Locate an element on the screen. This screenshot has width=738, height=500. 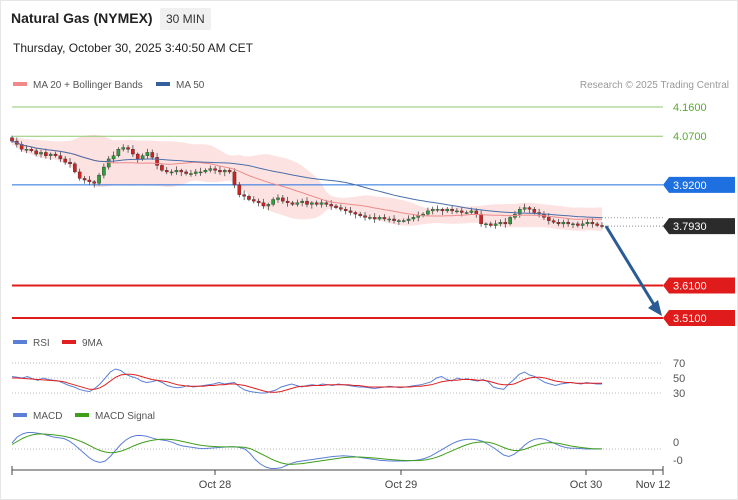
x-tick-label: Oct 28 is located at coordinates (215, 485).